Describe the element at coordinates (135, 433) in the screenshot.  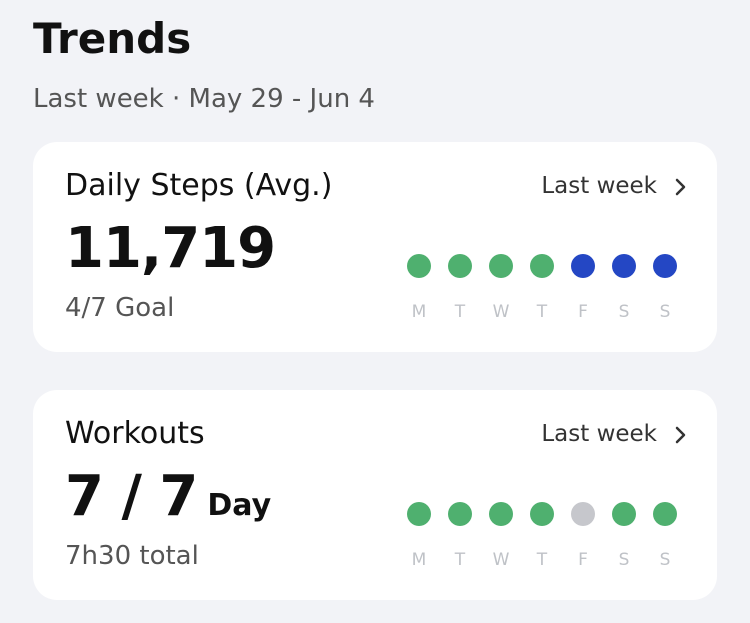
I see `card-title: Workouts` at that location.